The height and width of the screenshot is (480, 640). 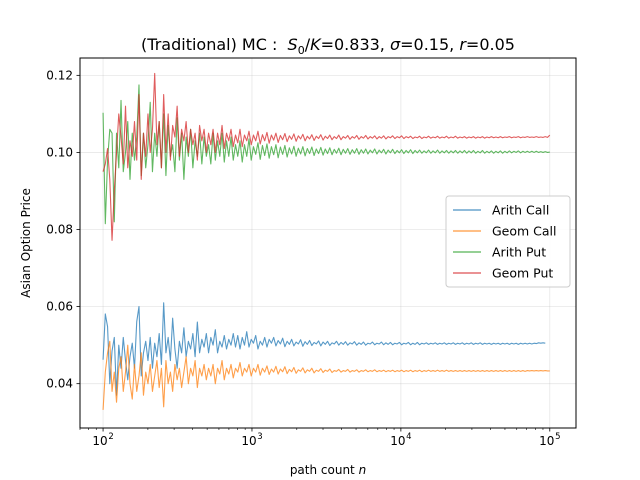 I want to click on legend: Arith Call Geom Call Arith Put Geom Put, so click(x=508, y=241).